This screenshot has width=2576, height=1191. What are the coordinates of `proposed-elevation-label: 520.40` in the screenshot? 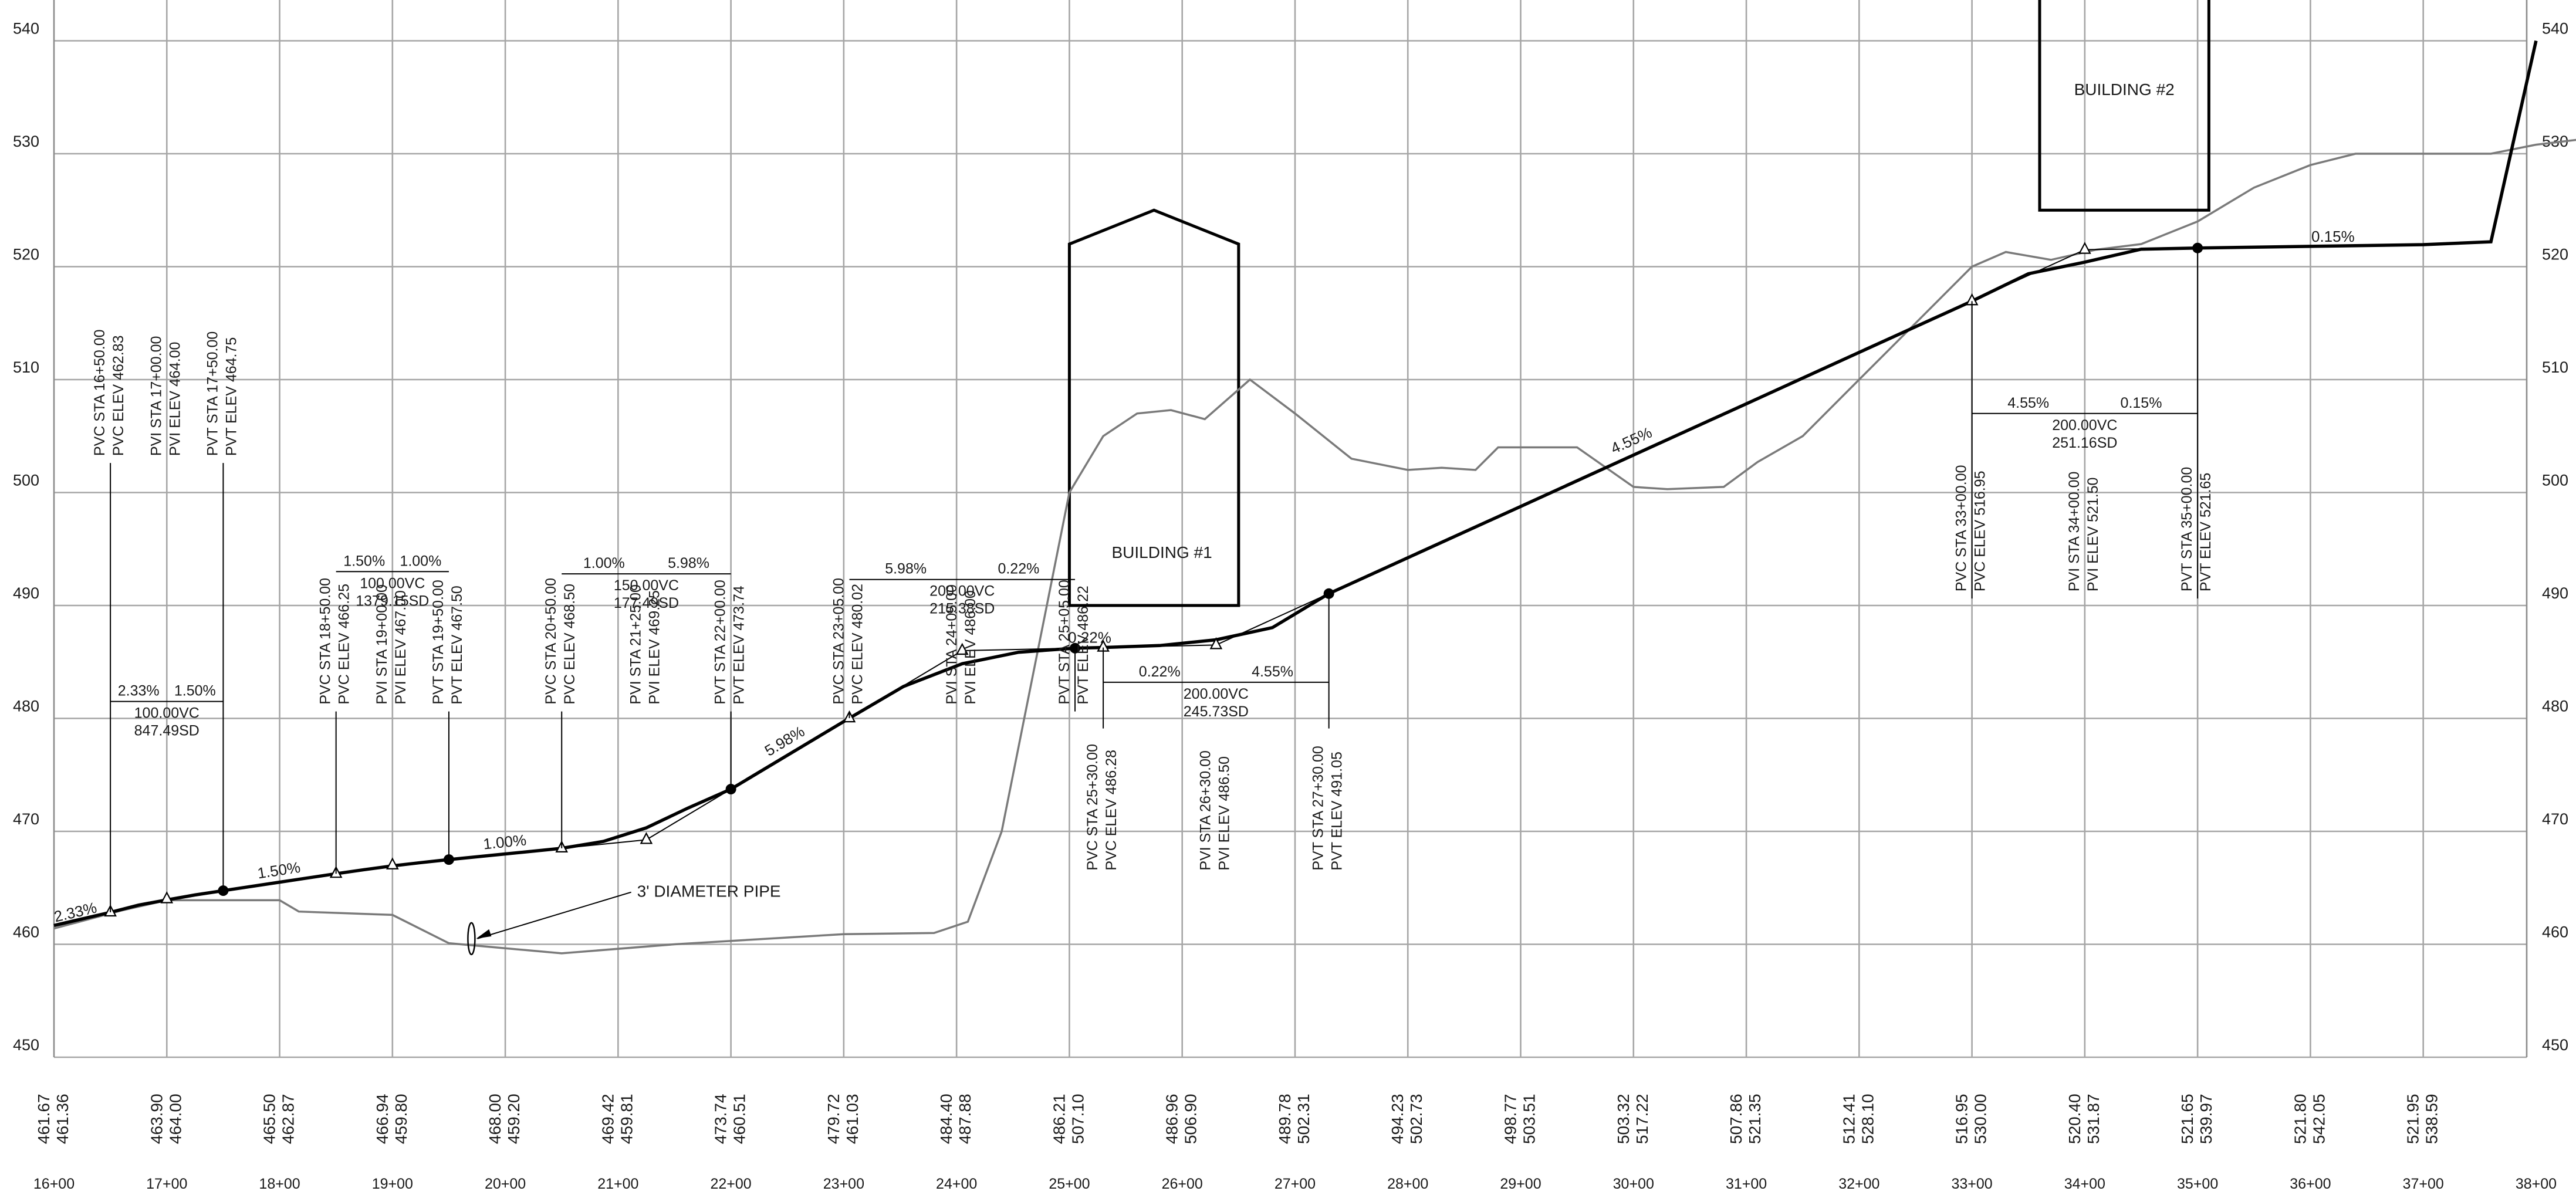 It's located at (2074, 1119).